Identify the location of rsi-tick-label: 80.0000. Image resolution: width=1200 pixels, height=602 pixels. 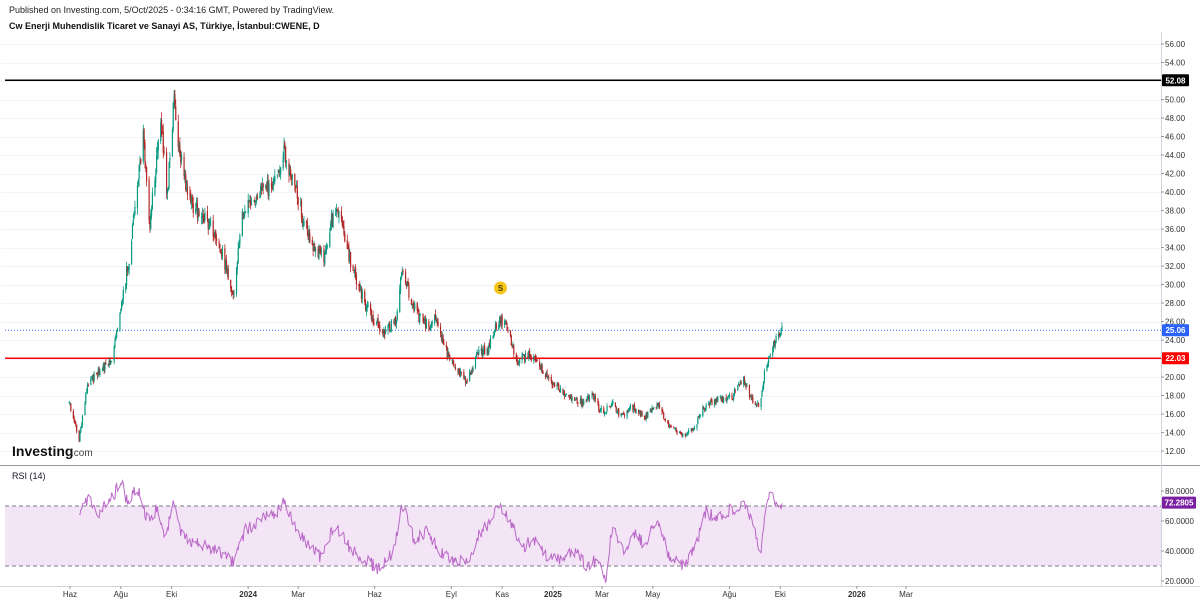
(1179, 491).